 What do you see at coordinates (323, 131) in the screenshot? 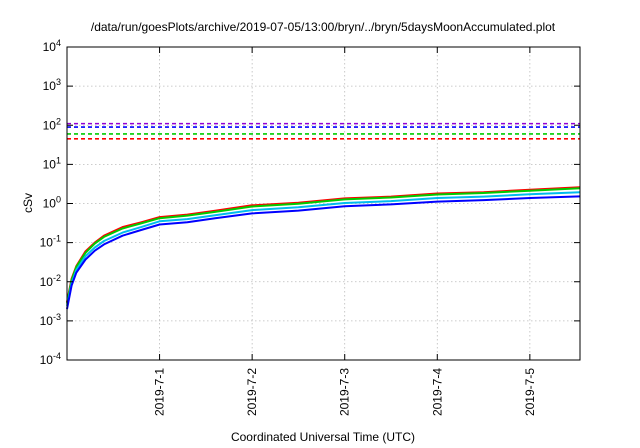
I see `threshold-lines` at bounding box center [323, 131].